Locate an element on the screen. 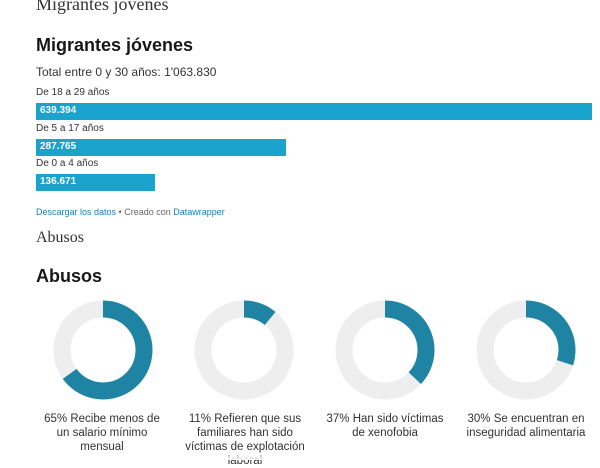 This screenshot has width=600, height=468. chart-title-abusos: Abusos is located at coordinates (69, 276).